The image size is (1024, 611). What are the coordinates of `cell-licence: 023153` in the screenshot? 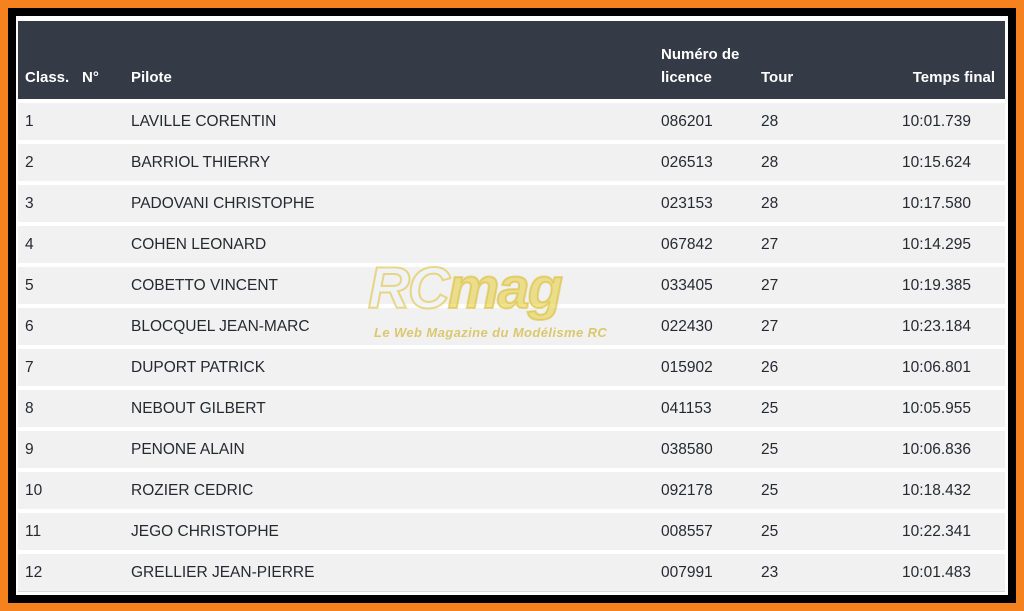 It's located at (703, 203).